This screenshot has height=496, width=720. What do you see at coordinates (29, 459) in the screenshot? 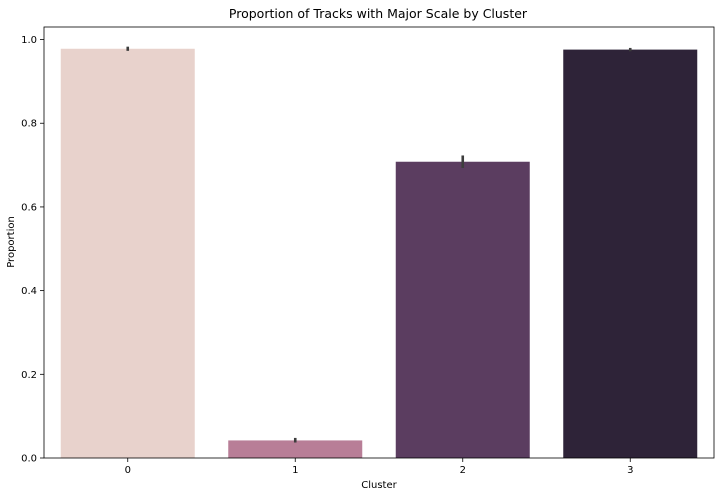
I see `y-tick-label: 0.0` at bounding box center [29, 459].